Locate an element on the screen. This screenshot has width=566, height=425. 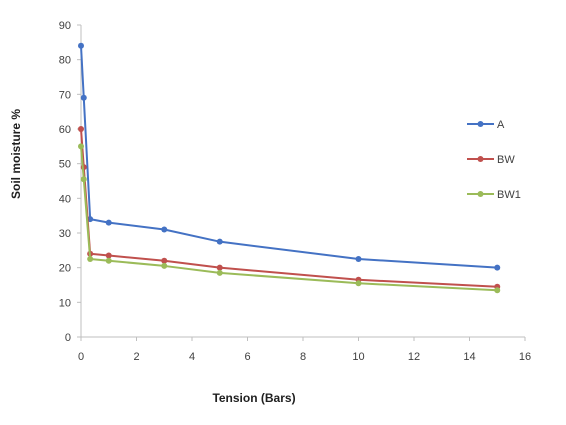
x-tick-label: 14 is located at coordinates (469, 357).